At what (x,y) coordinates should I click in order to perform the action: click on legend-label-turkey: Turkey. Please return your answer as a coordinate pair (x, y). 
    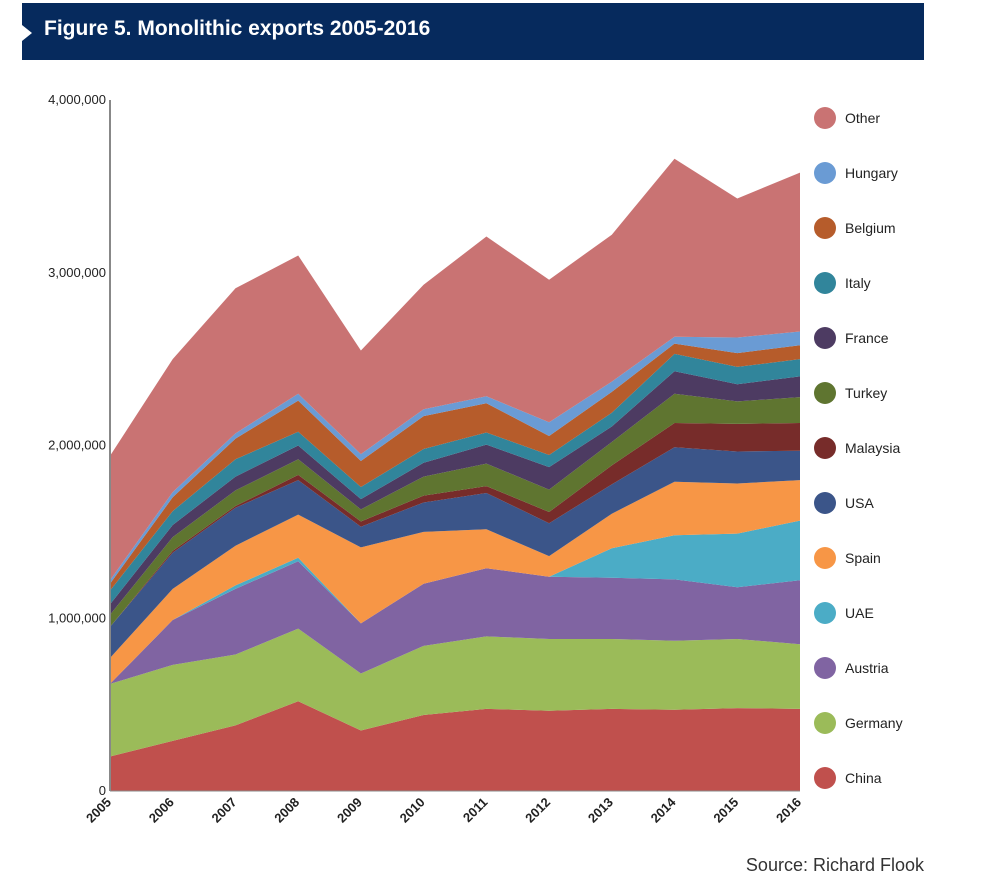
    Looking at the image, I should click on (866, 393).